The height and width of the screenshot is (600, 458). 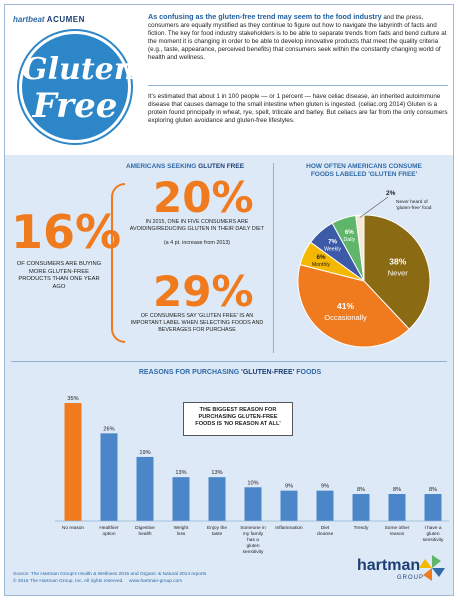 I want to click on bar-no-reason, so click(x=73, y=462).